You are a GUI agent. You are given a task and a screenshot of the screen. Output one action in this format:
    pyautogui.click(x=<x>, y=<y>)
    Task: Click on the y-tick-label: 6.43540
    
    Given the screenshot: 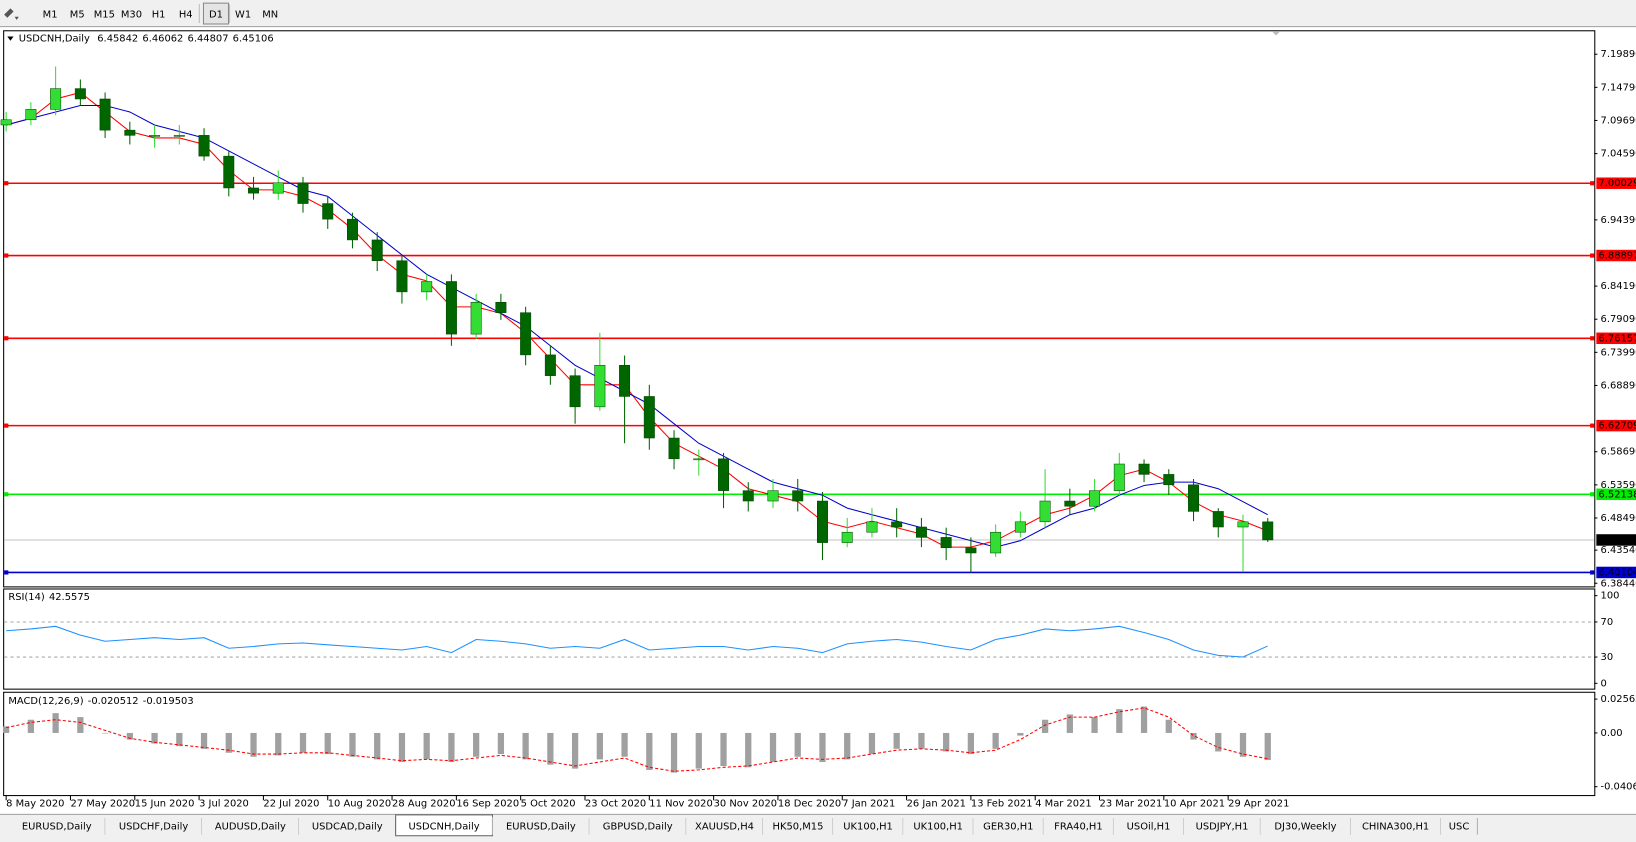 What is the action you would take?
    pyautogui.click(x=1618, y=550)
    